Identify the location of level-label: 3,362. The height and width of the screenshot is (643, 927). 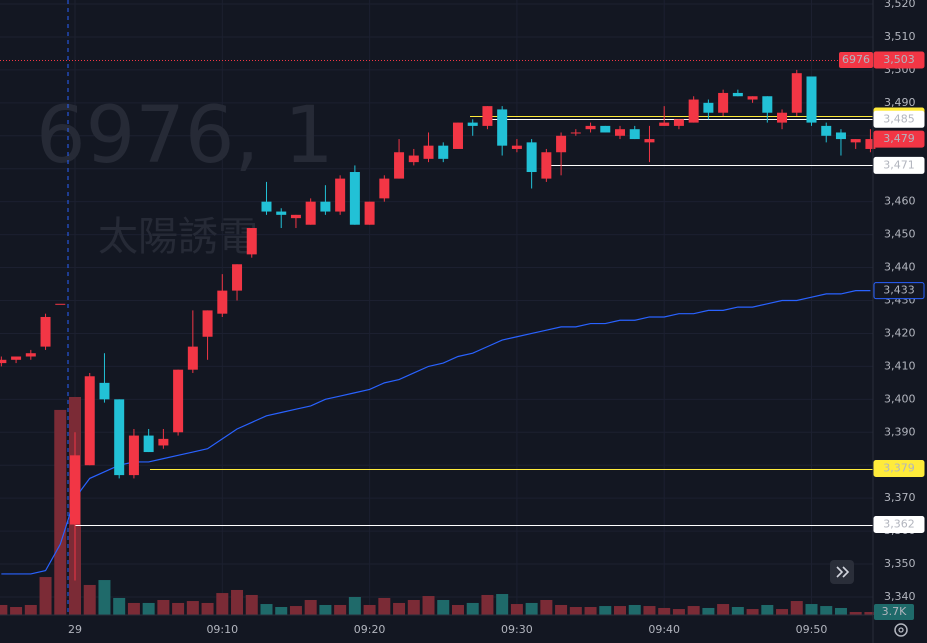
(899, 524).